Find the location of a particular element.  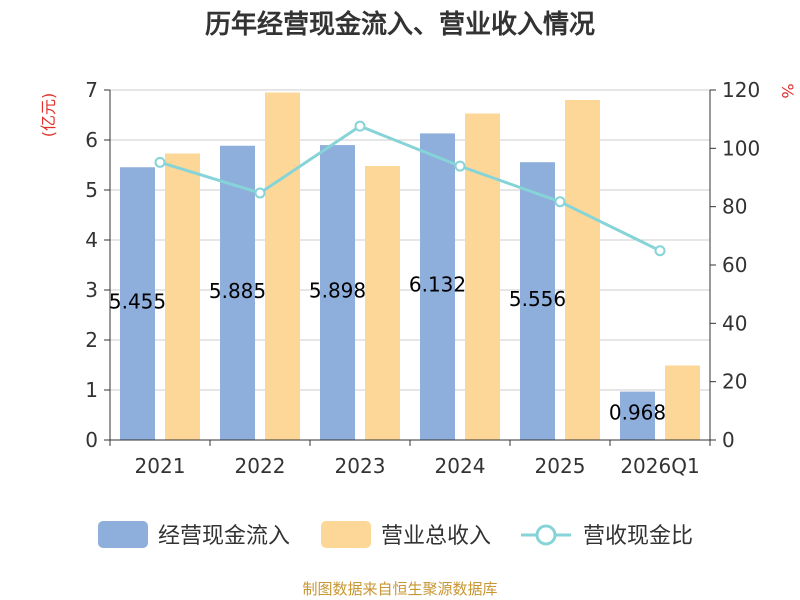

ratio-line is located at coordinates (410, 188).